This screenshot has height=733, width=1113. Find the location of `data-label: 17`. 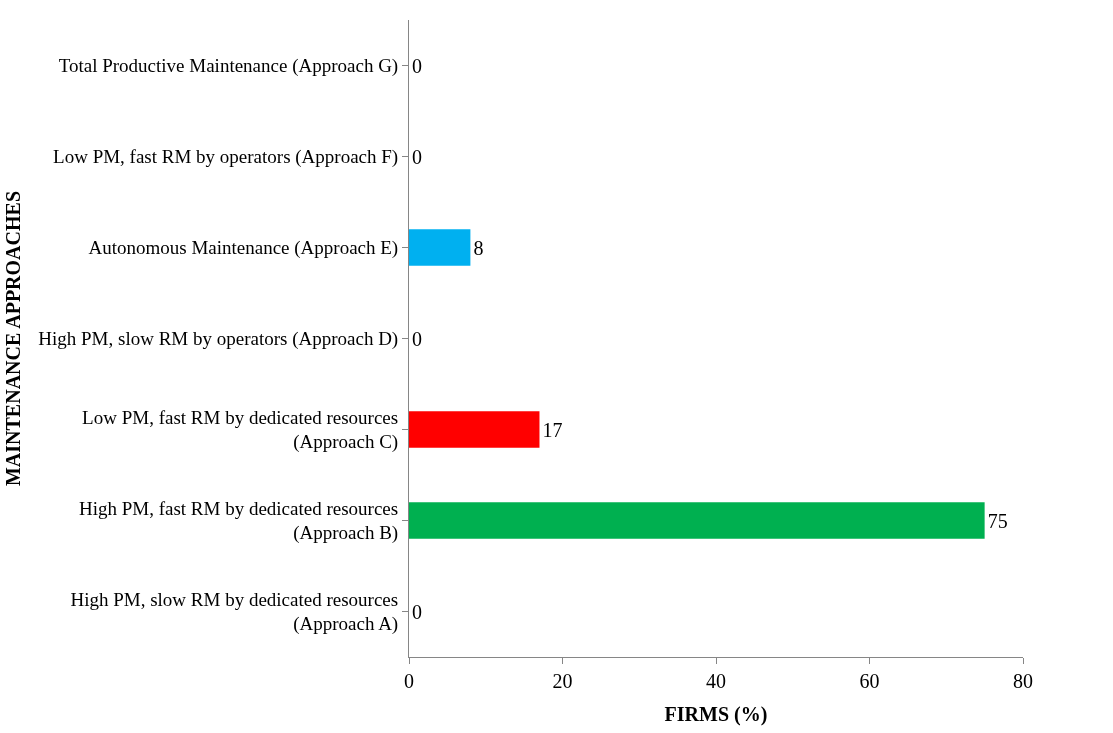

data-label: 17 is located at coordinates (552, 429).